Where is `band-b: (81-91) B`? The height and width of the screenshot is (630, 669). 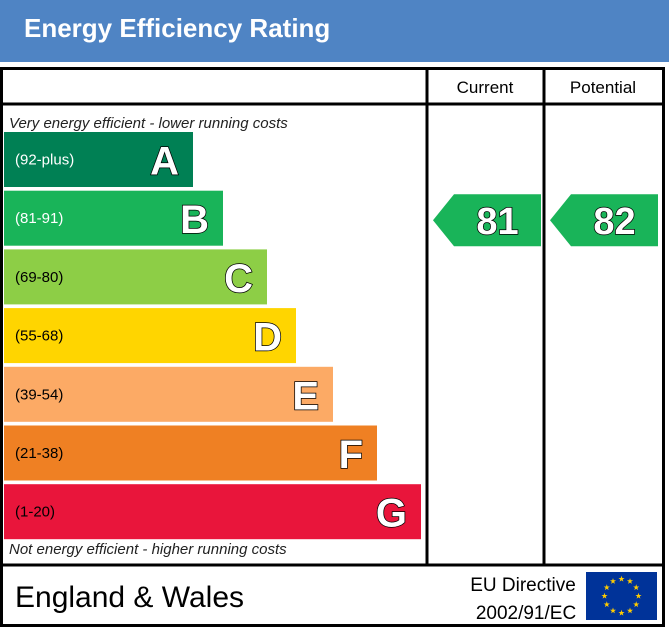 band-b: (81-91) B is located at coordinates (113, 218).